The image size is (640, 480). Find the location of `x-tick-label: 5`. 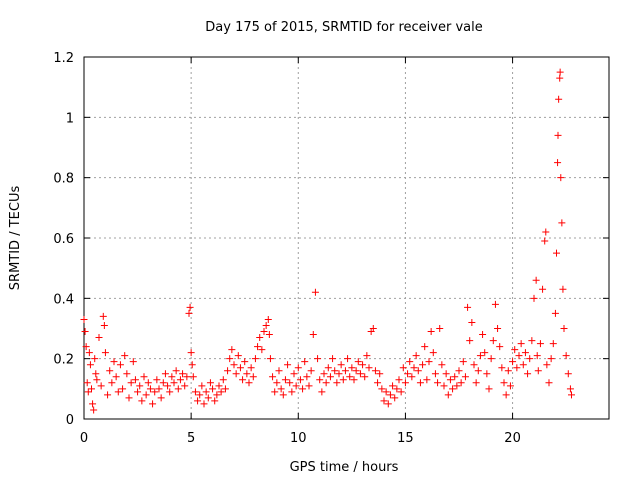

x-tick-label: 5 is located at coordinates (191, 438).